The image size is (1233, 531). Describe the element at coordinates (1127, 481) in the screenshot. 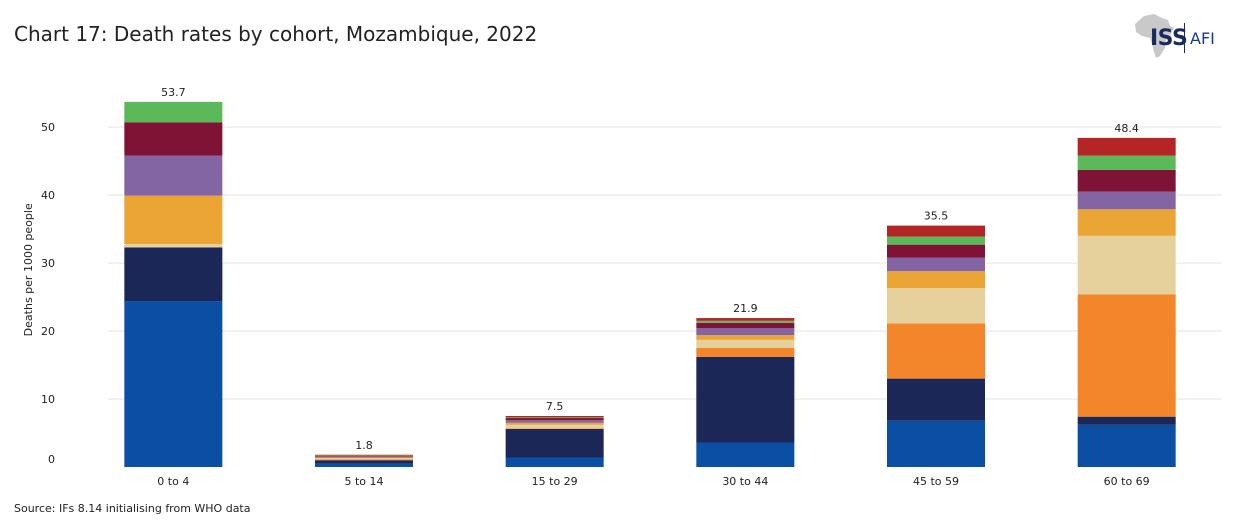

I see `x-tick-label: 60 to 69` at that location.